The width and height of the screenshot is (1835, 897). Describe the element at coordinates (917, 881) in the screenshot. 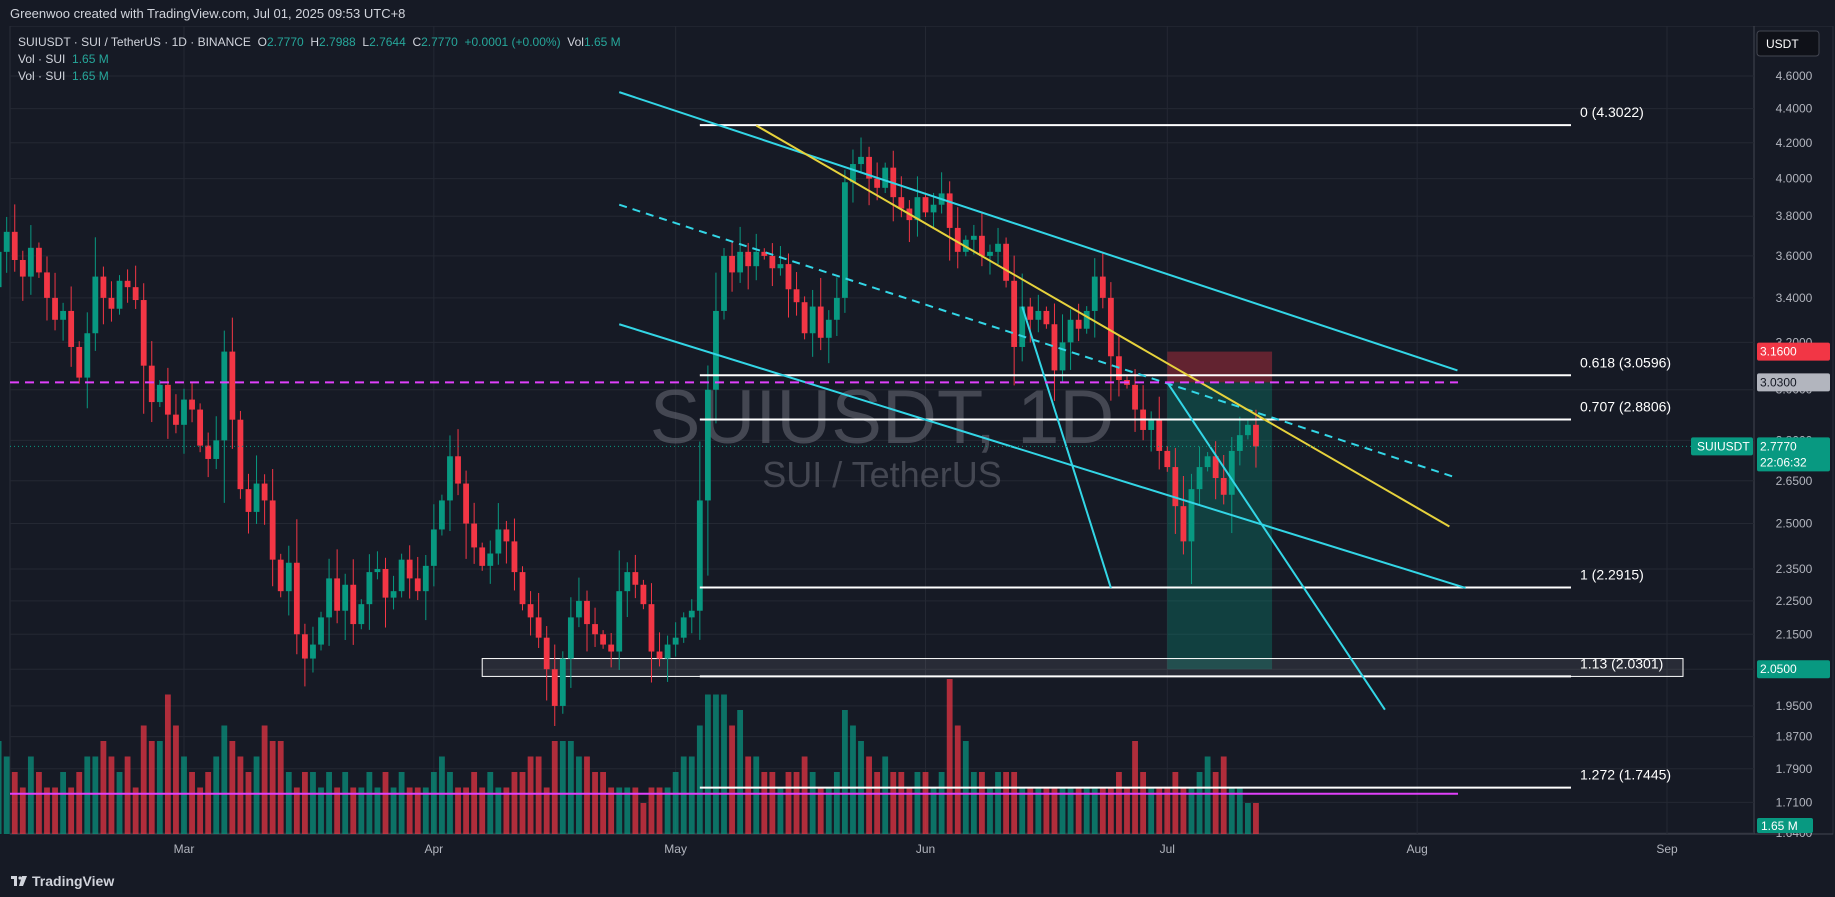

I see `footer-bar: TradingView` at that location.